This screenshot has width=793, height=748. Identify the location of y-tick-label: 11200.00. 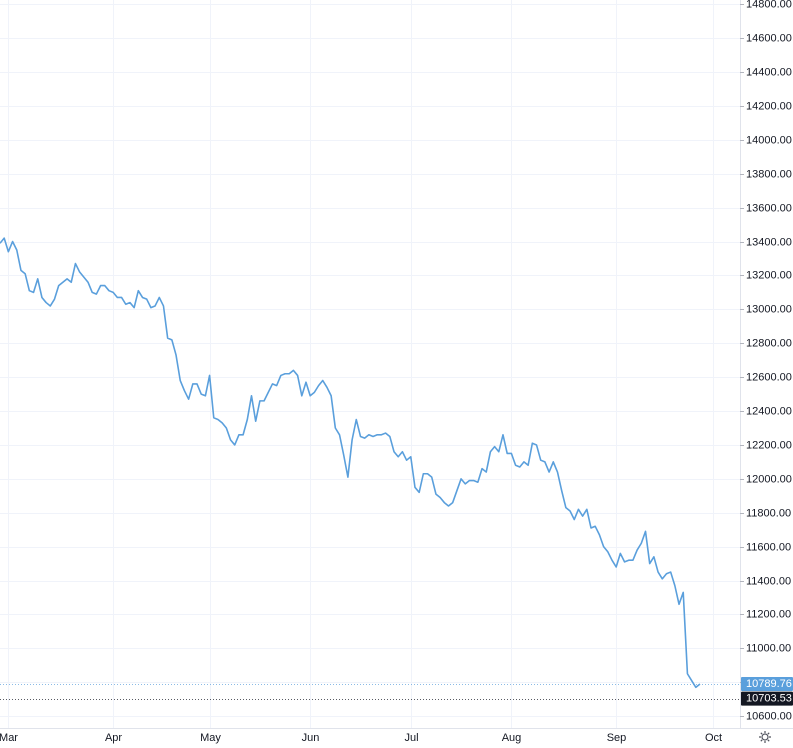
(768, 614).